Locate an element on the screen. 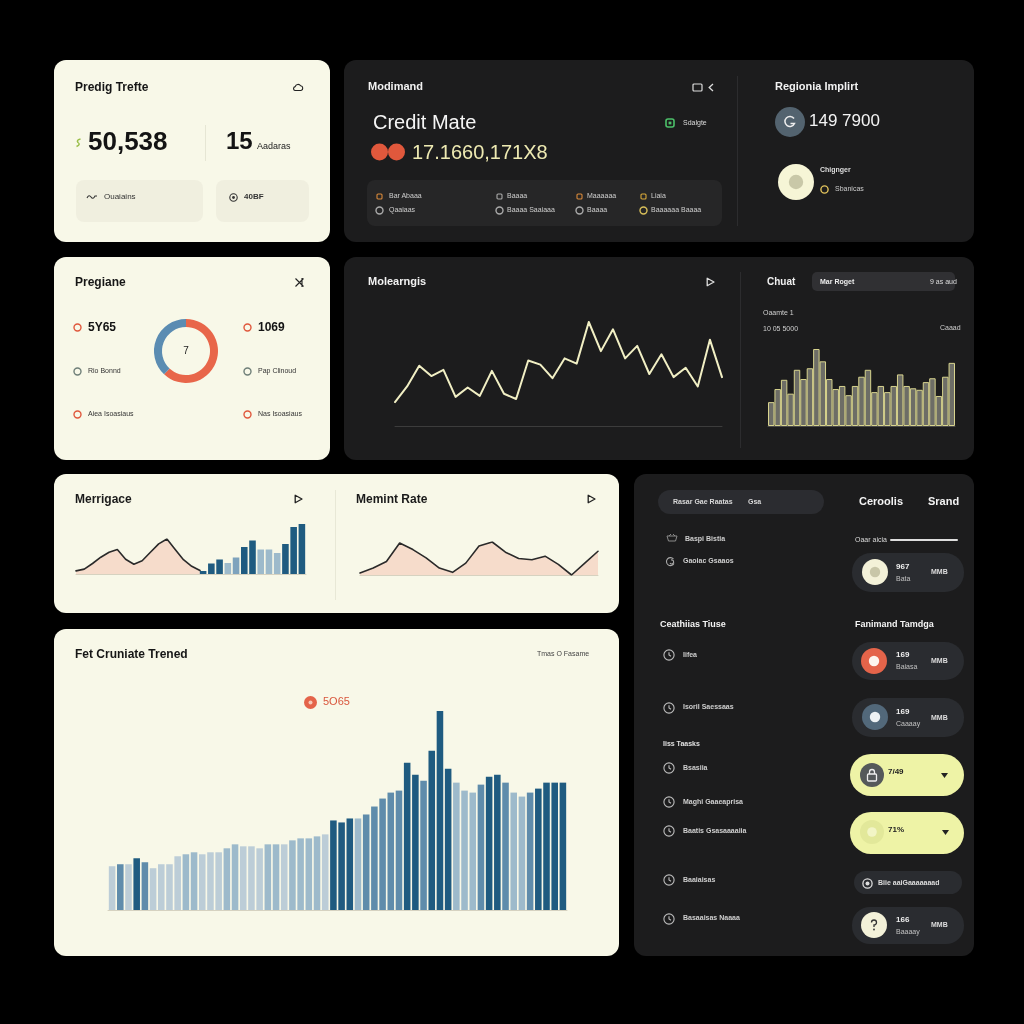  chart-title: Chuat is located at coordinates (781, 282).